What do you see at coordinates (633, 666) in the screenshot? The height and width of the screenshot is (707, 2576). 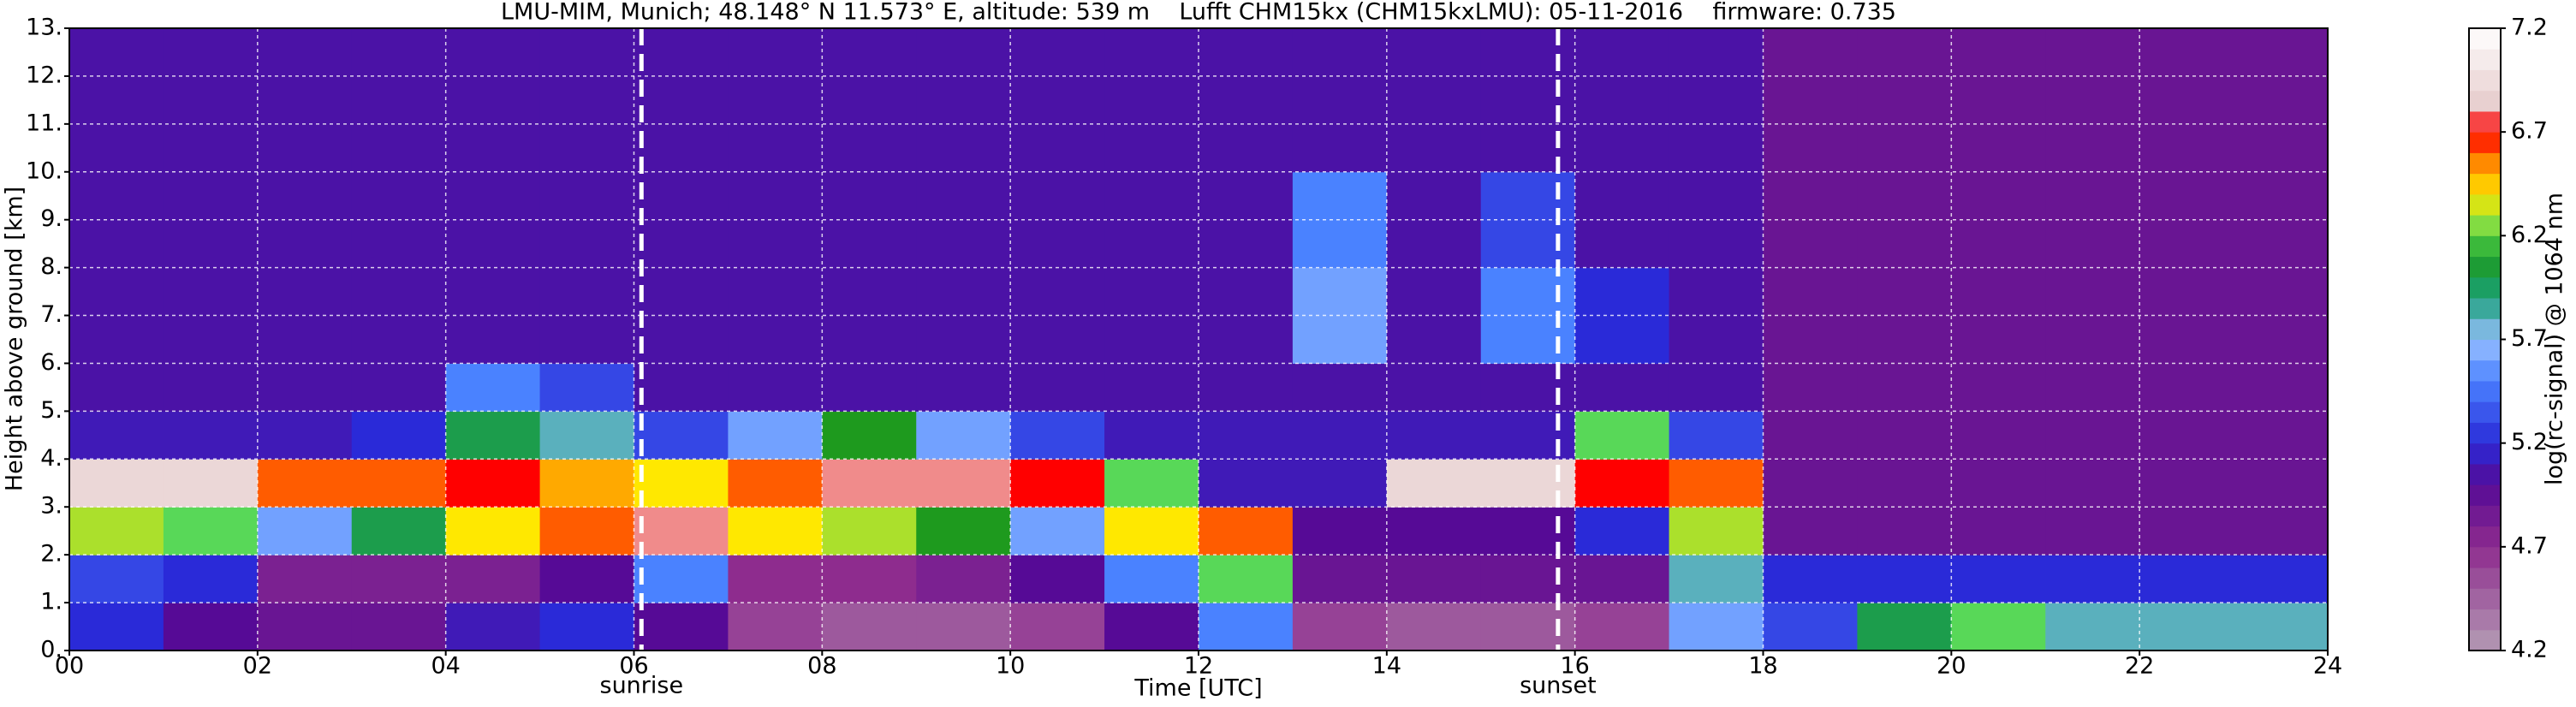 I see `x-tick-label: 06` at bounding box center [633, 666].